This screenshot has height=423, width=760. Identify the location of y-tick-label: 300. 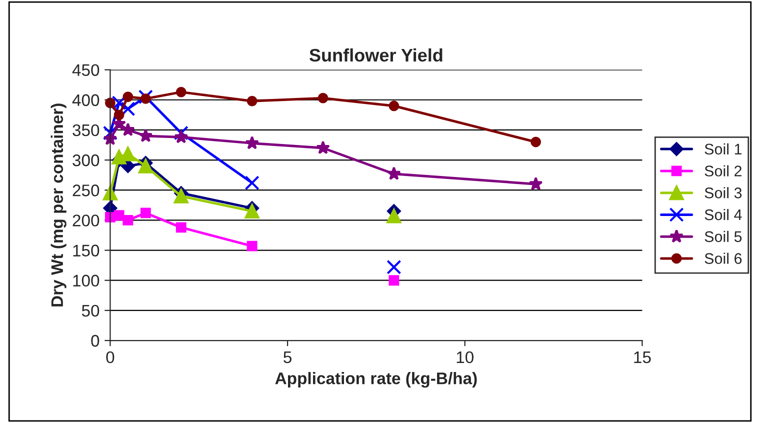
(86, 160).